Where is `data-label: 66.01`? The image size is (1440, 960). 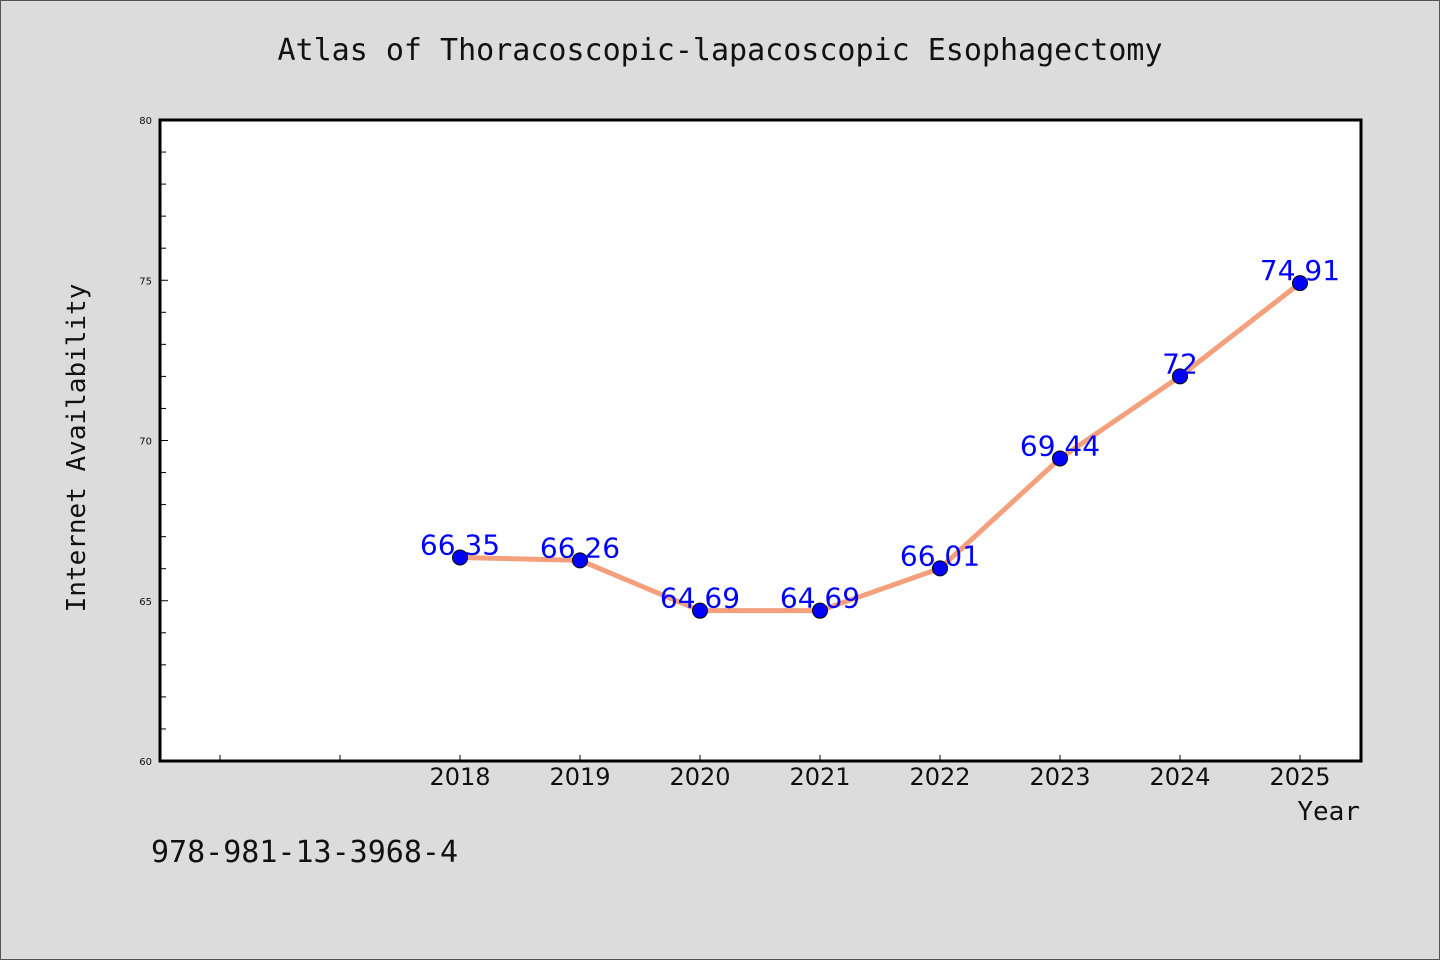 data-label: 66.01 is located at coordinates (940, 555).